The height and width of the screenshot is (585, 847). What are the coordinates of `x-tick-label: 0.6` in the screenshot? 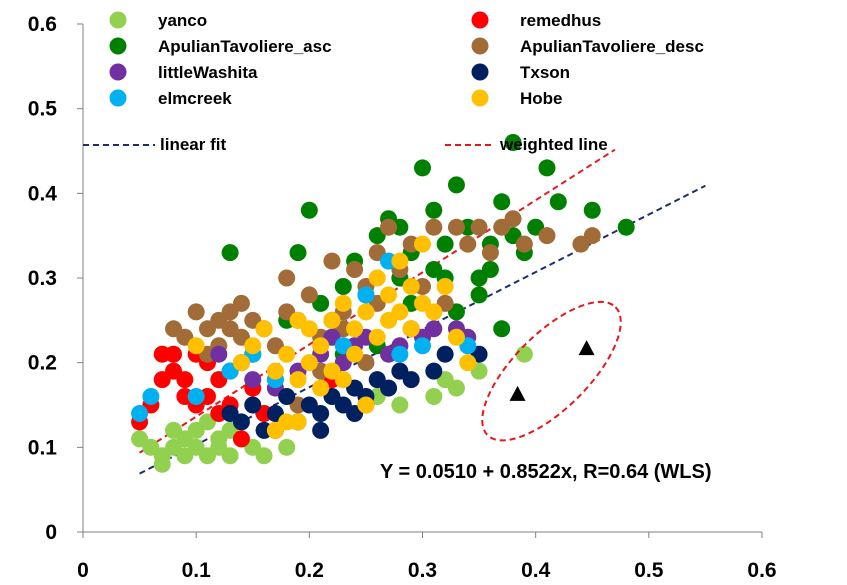 It's located at (761, 570).